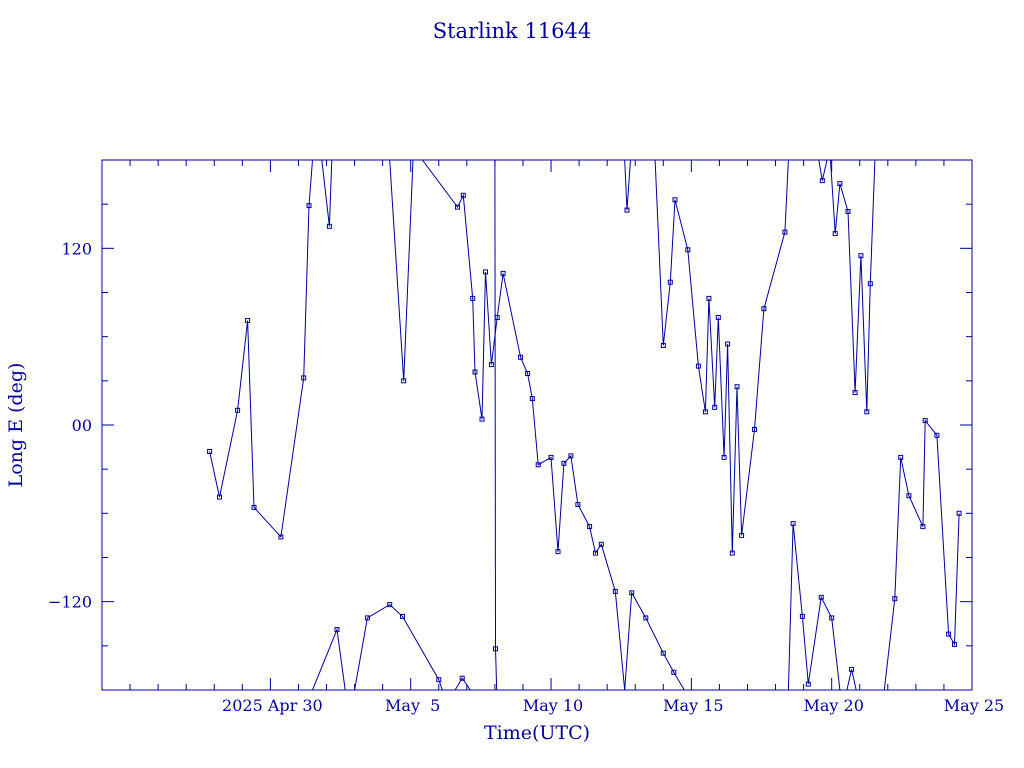 This screenshot has height=768, width=1024. What do you see at coordinates (76, 248) in the screenshot?
I see `y-tick-label: 120` at bounding box center [76, 248].